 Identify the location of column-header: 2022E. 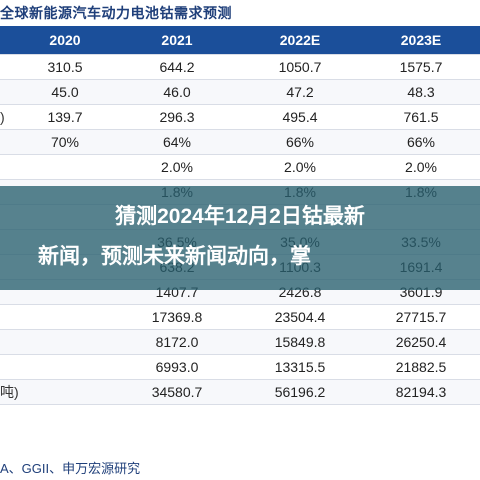
(300, 40).